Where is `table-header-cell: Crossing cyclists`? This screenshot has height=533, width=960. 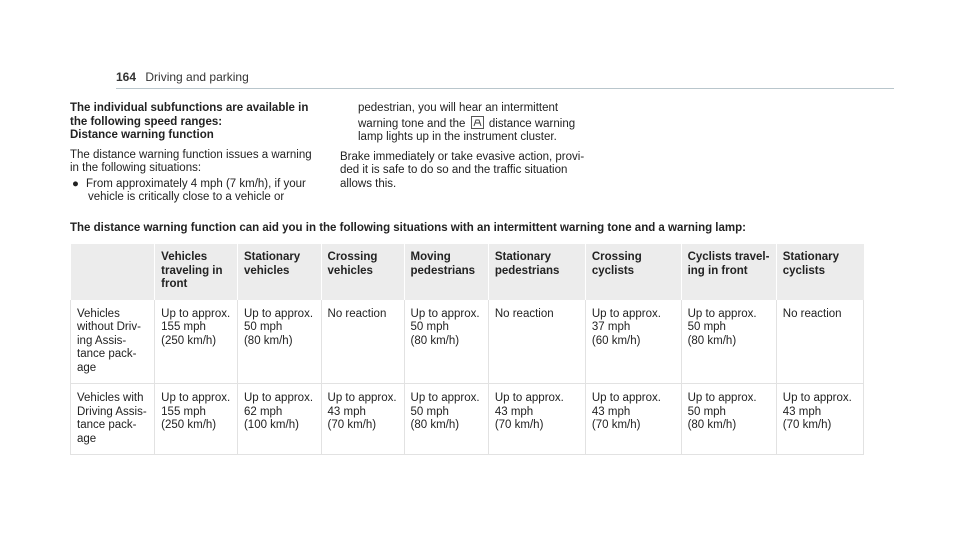 table-header-cell: Crossing cyclists is located at coordinates (633, 272).